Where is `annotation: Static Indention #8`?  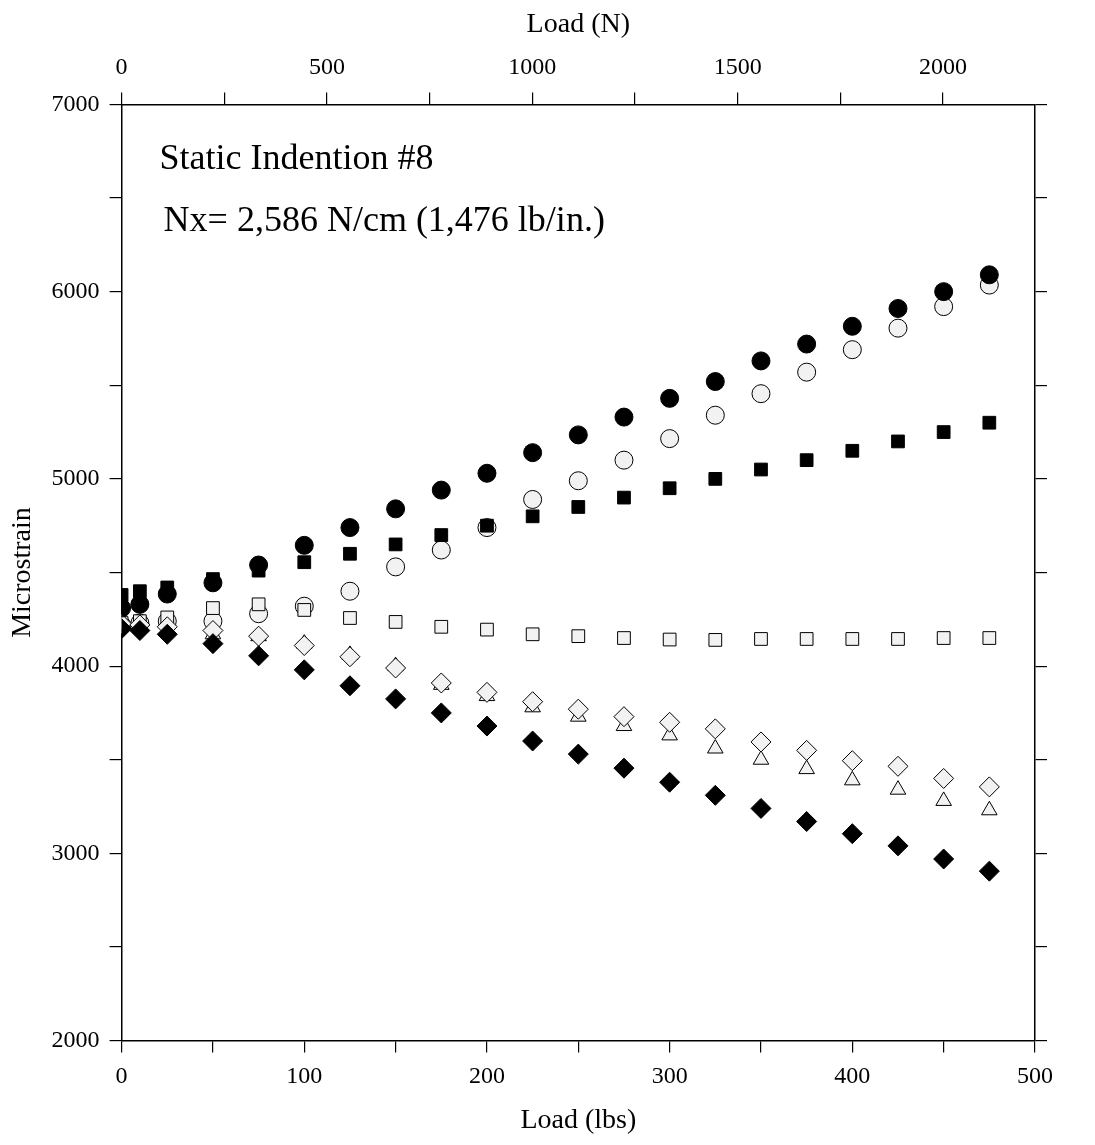 annotation: Static Indention #8 is located at coordinates (296, 157).